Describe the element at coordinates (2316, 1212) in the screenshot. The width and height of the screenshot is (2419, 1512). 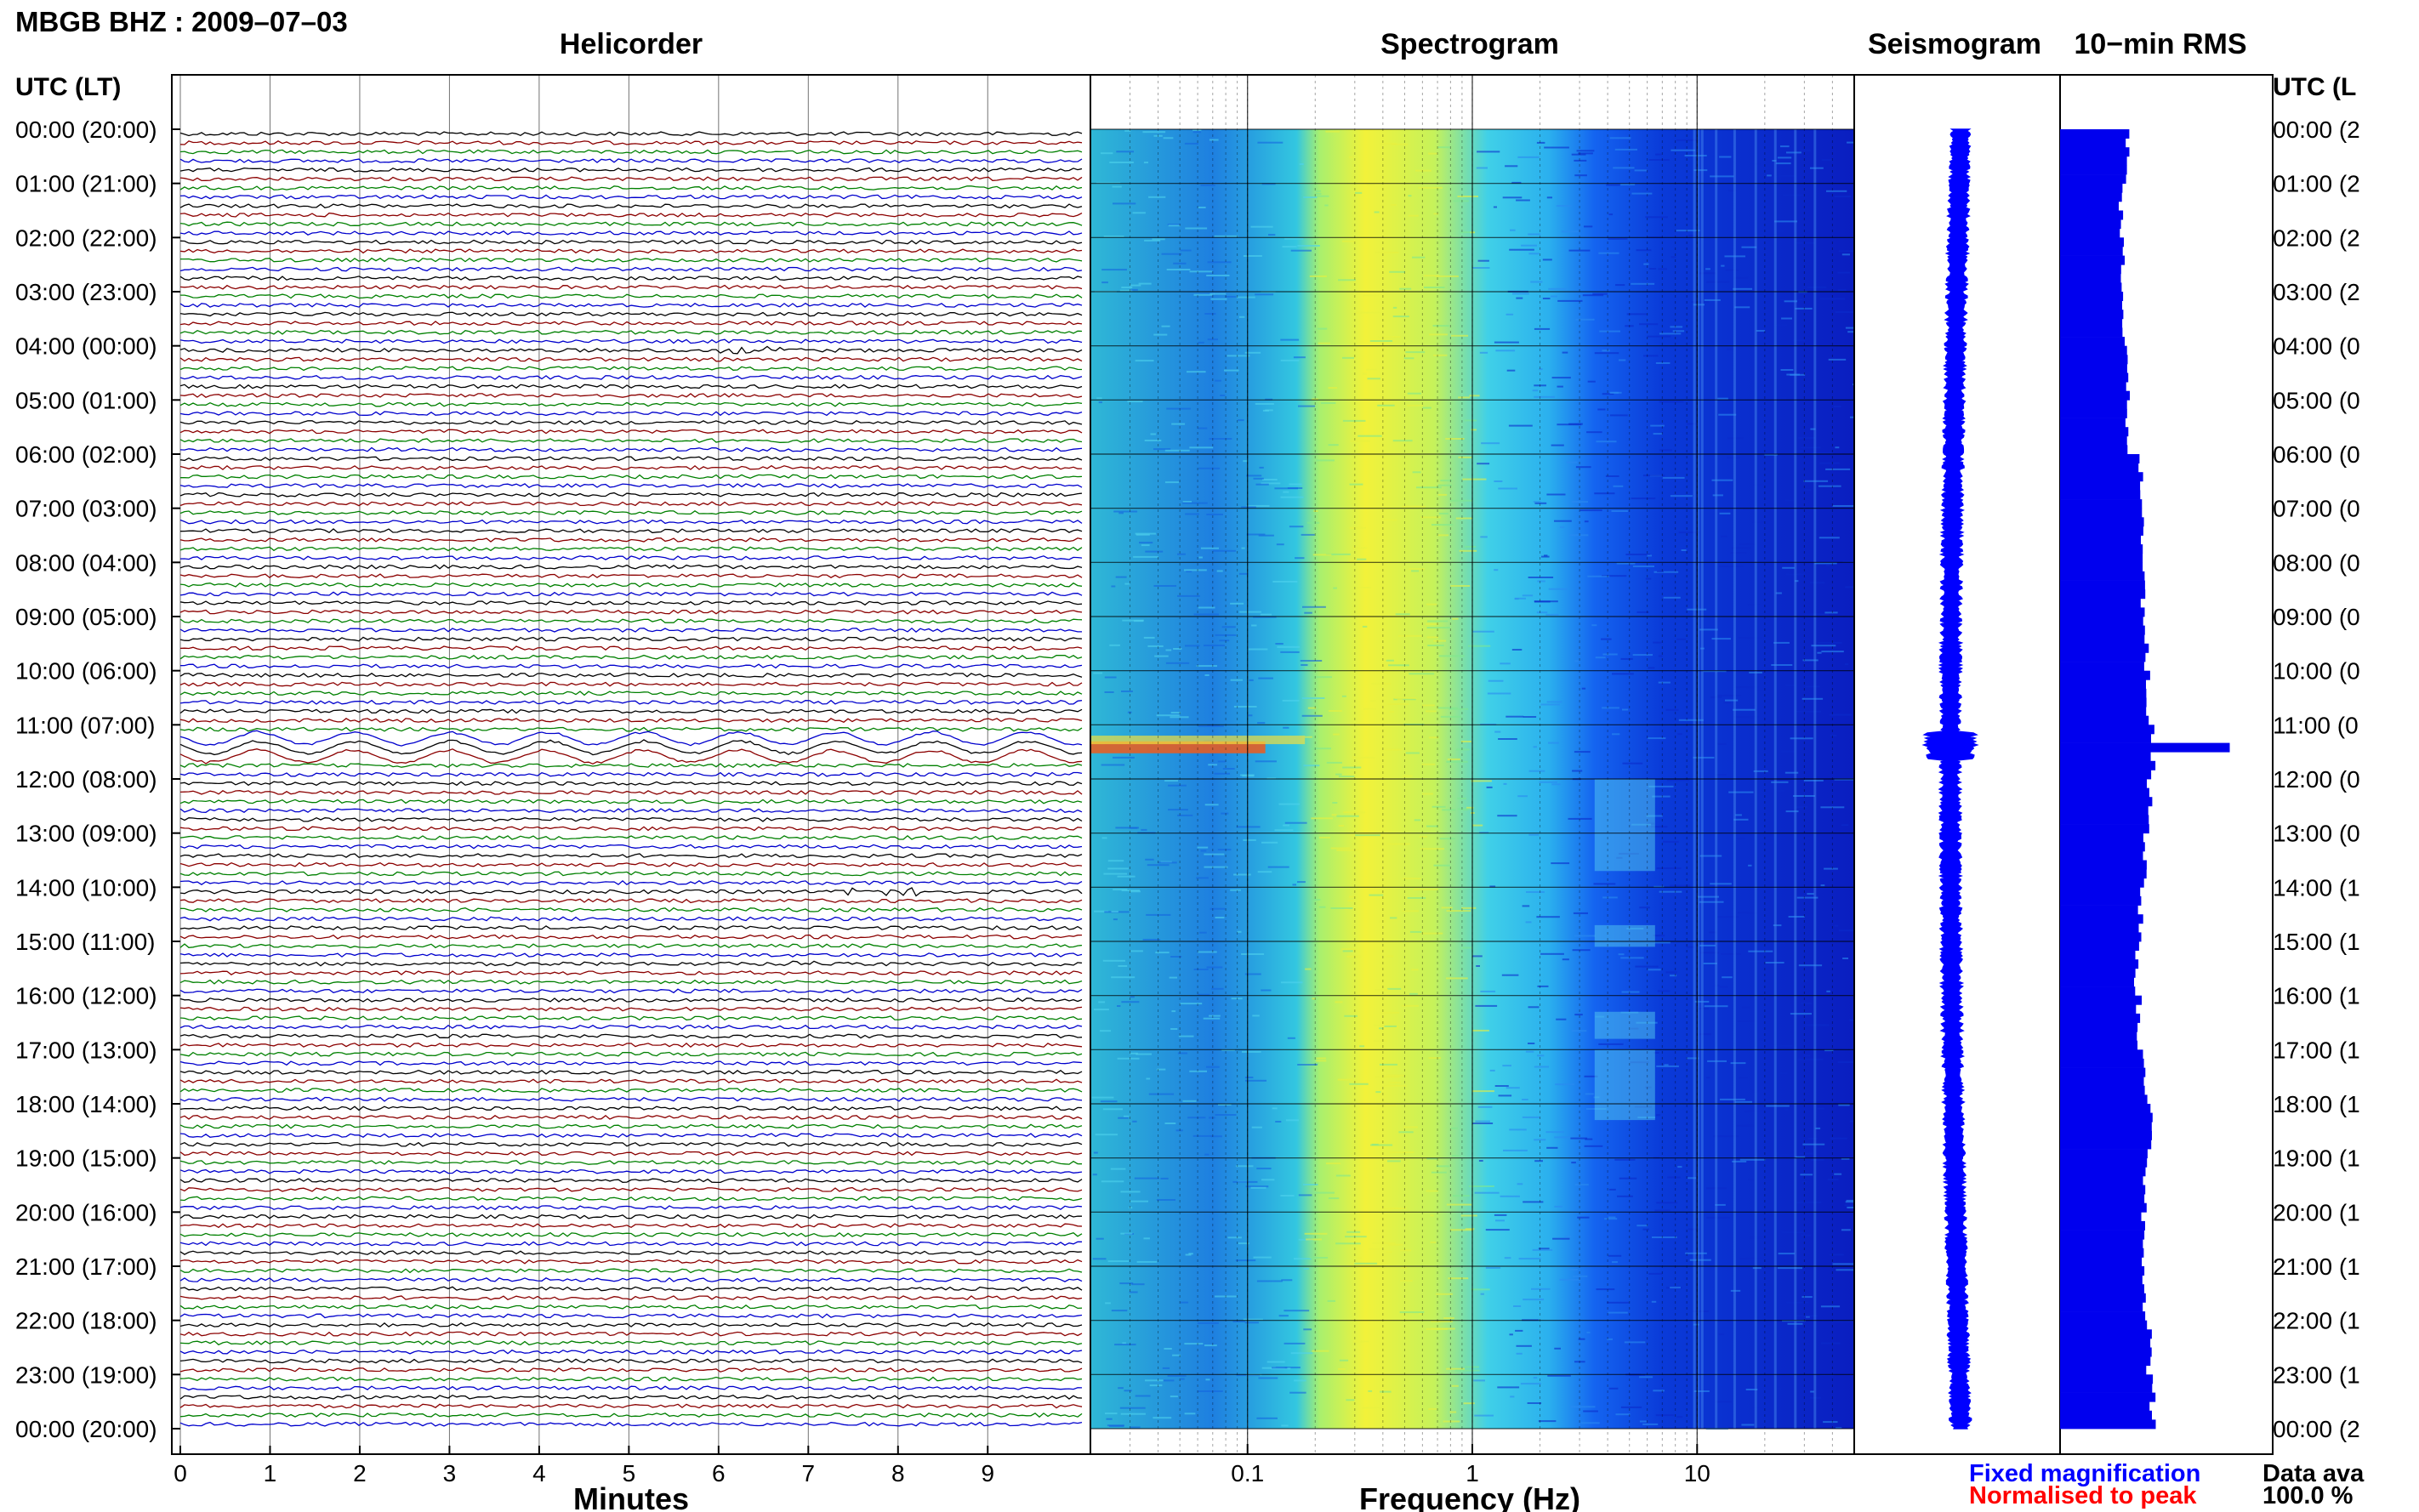
I see `time-label-right: 20:00 (1` at that location.